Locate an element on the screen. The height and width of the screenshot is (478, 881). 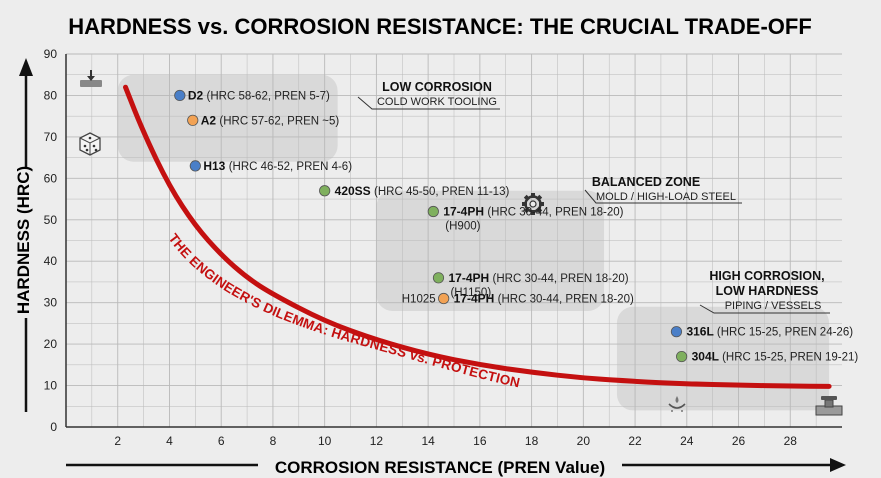
data-point-group: 420SS (HRC 45-50, PREN 11-13) is located at coordinates (414, 191).